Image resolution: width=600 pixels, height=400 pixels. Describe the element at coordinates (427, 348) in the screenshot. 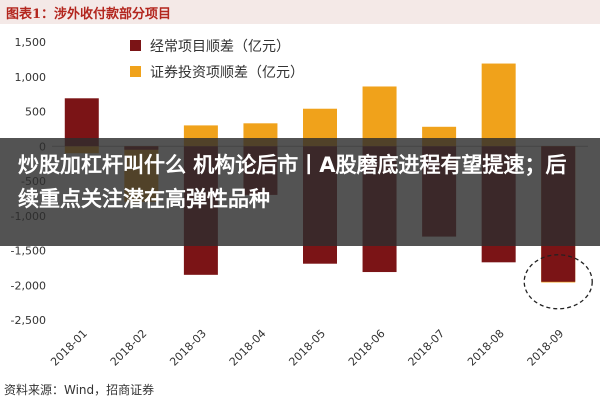

I see `x-tick-label: 2018-07` at that location.